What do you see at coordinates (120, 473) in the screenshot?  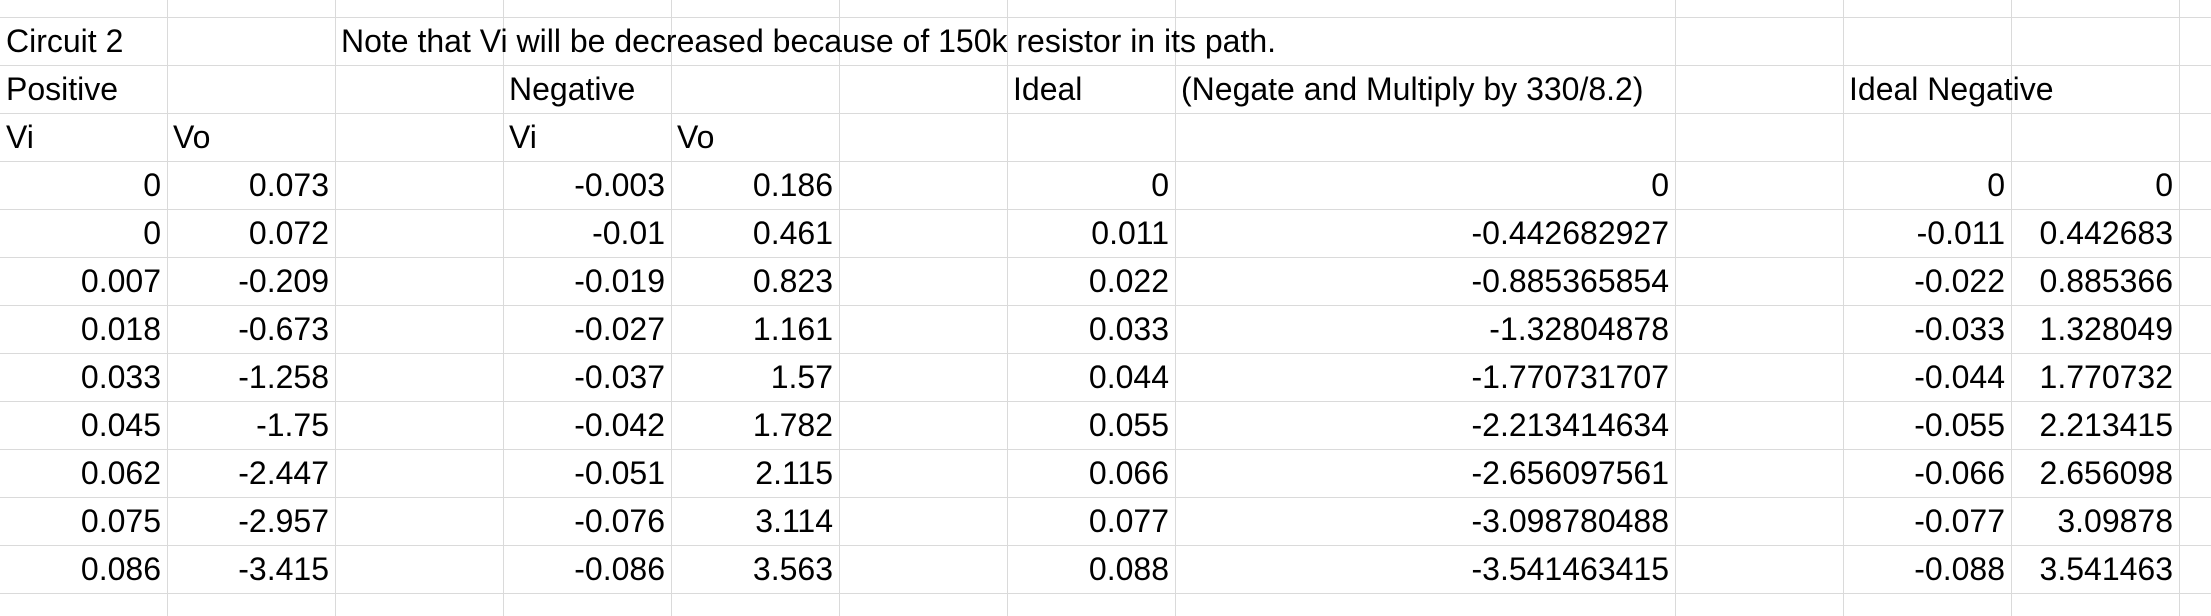 I see `cell-pos-vi: 0.062` at bounding box center [120, 473].